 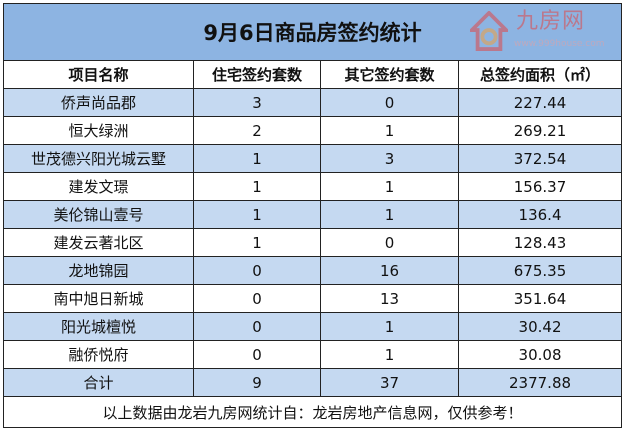 I want to click on total-residential: 9, so click(x=257, y=382).